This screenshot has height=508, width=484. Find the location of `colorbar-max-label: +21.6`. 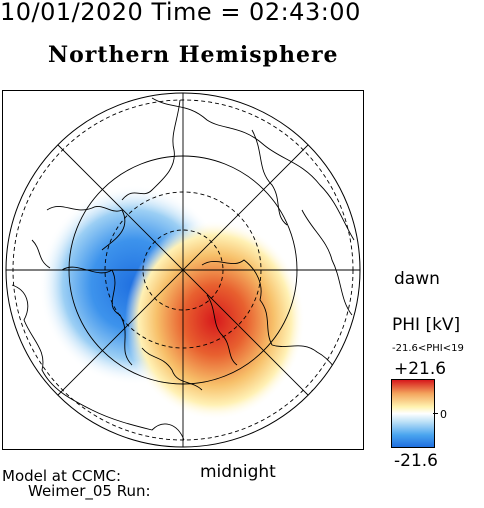

colorbar-max-label: +21.6 is located at coordinates (420, 369).